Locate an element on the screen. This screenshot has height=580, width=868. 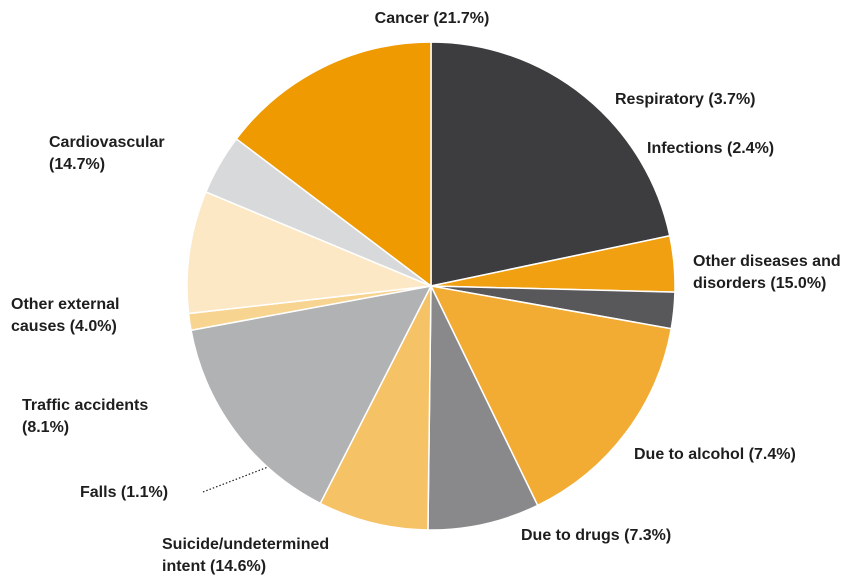
slice-label-line: Due to drugs (7.3%) is located at coordinates (596, 535).